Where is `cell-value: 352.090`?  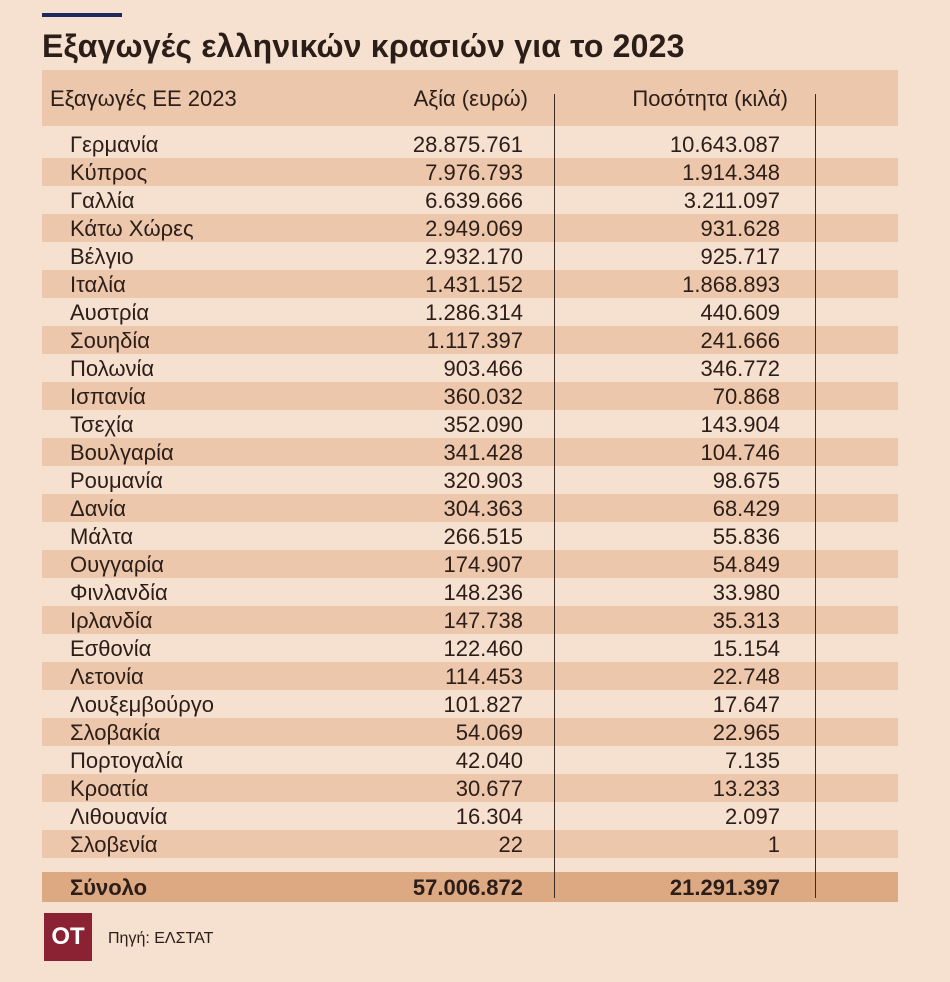
cell-value: 352.090 is located at coordinates (483, 424).